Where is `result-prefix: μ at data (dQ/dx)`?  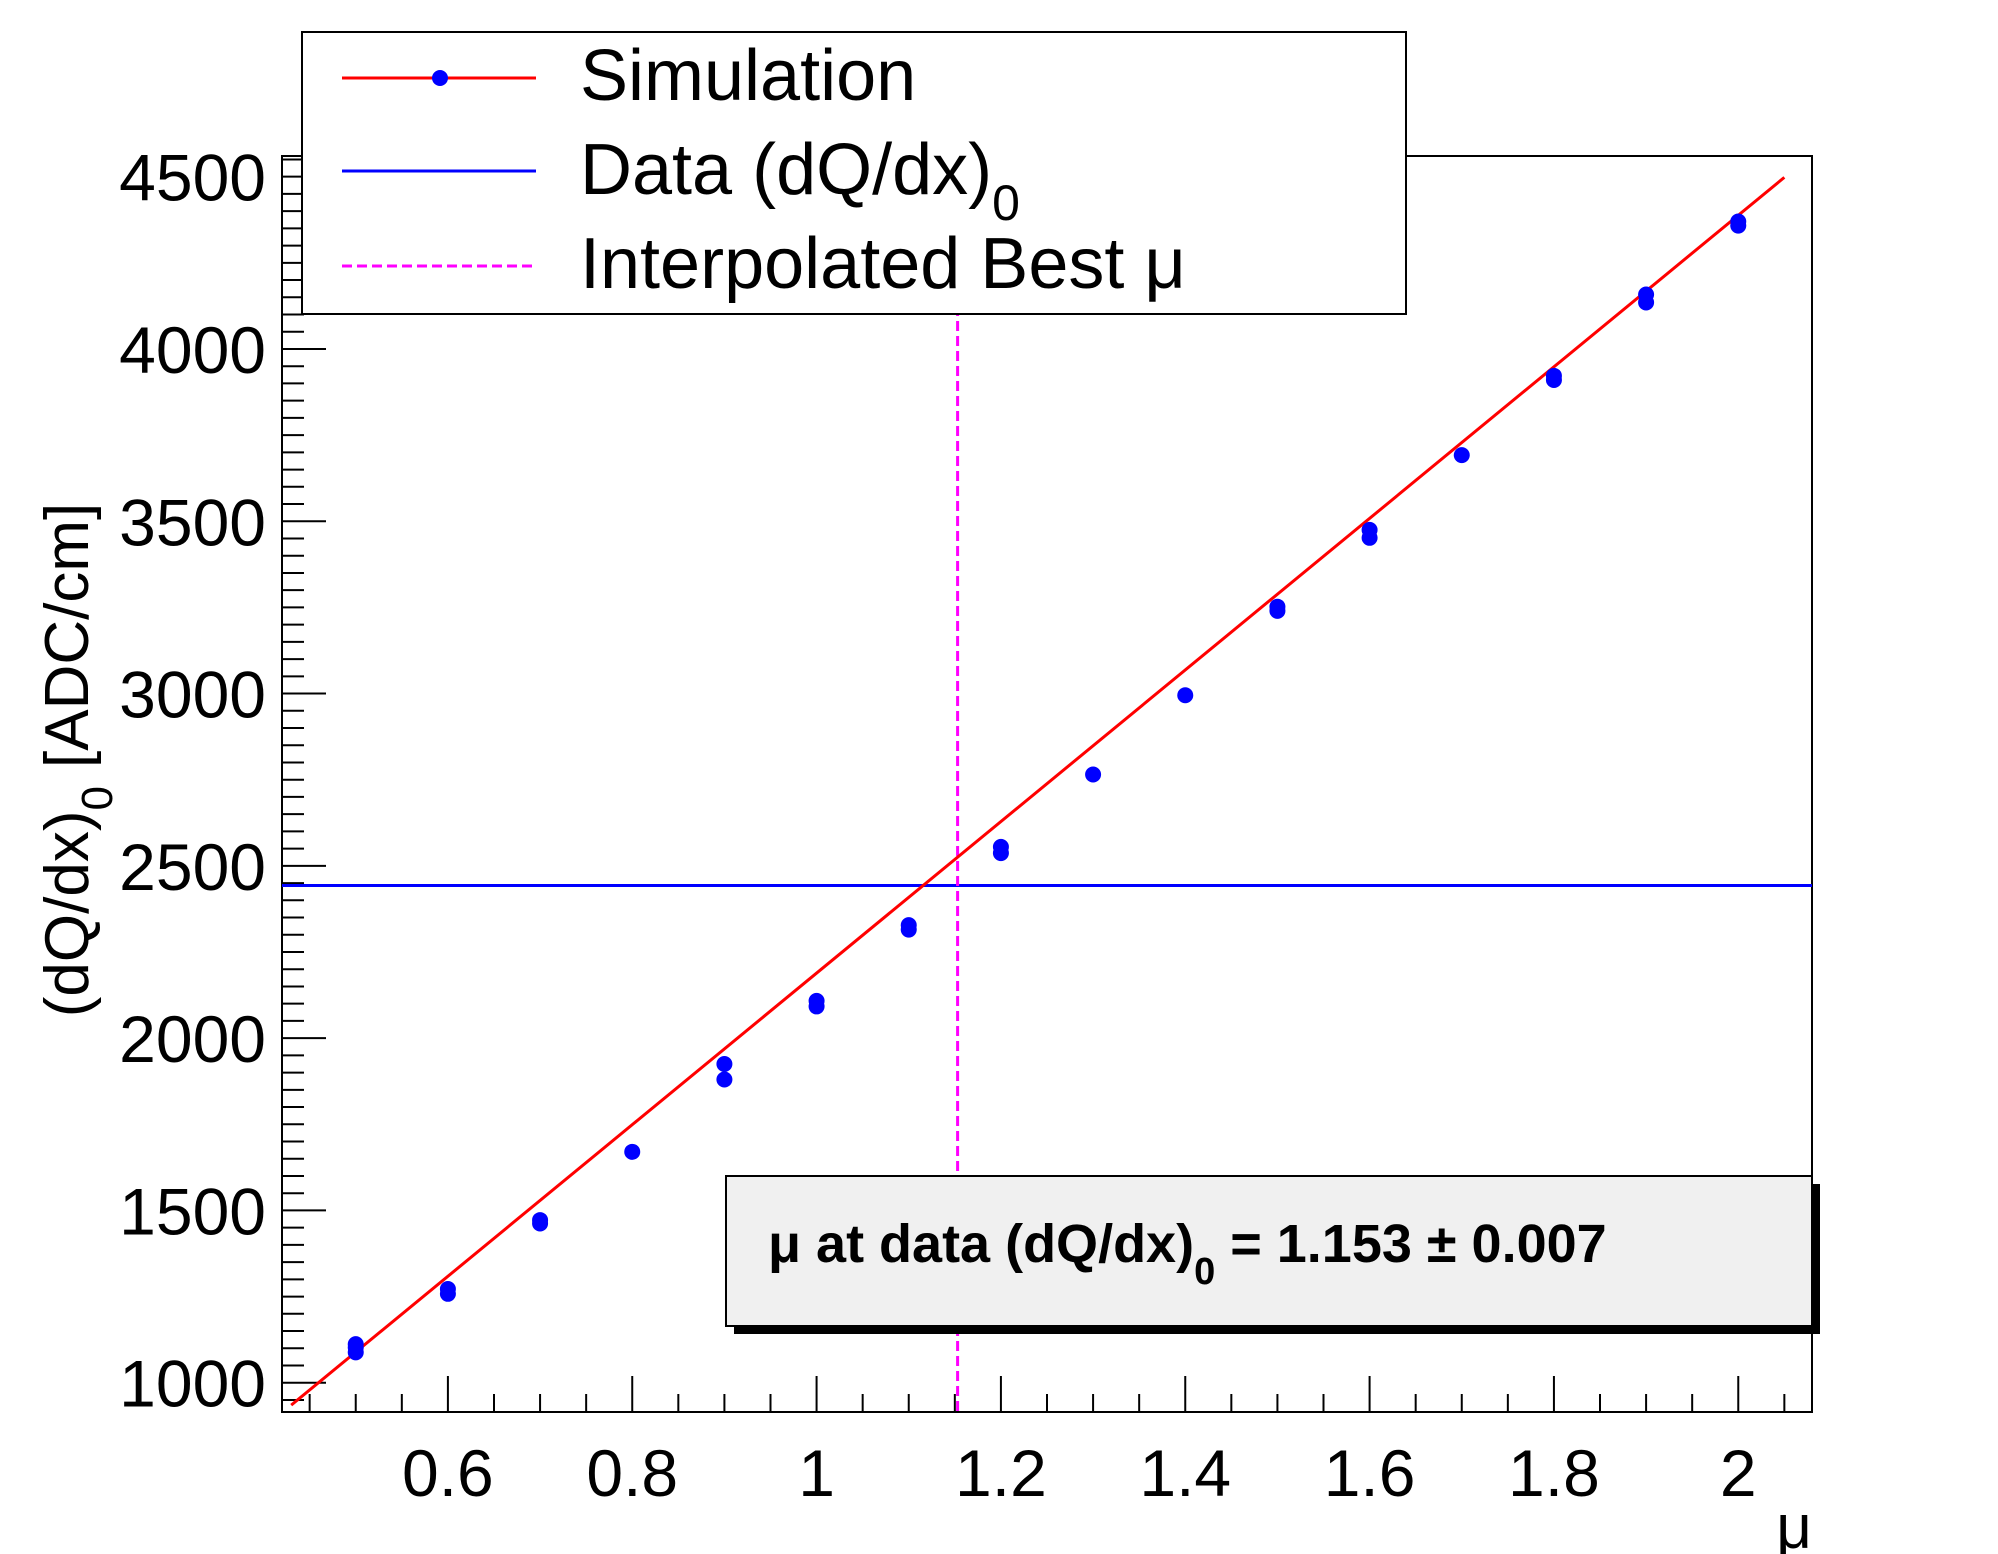
result-prefix: μ at data (dQ/dx) is located at coordinates (981, 1244).